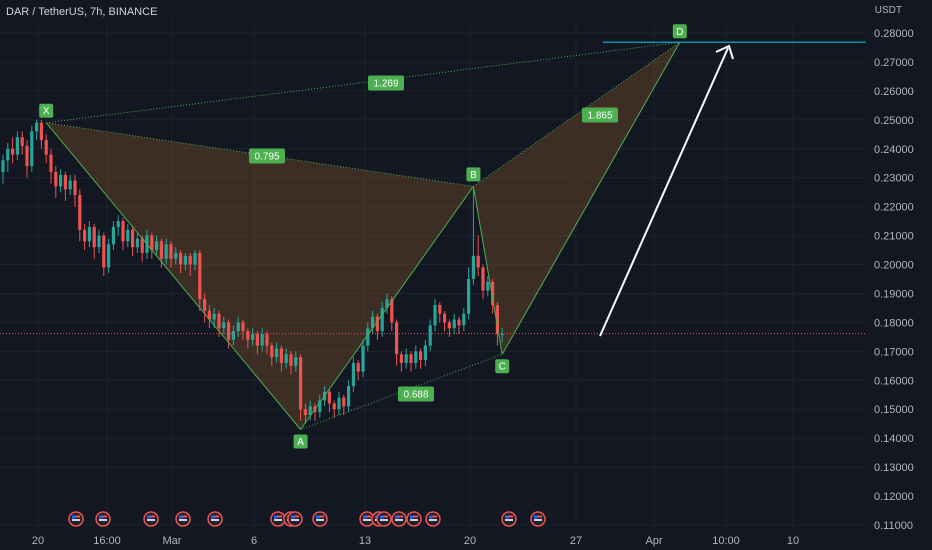 The image size is (932, 550). Describe the element at coordinates (726, 541) in the screenshot. I see `time-tick: 10:00` at that location.